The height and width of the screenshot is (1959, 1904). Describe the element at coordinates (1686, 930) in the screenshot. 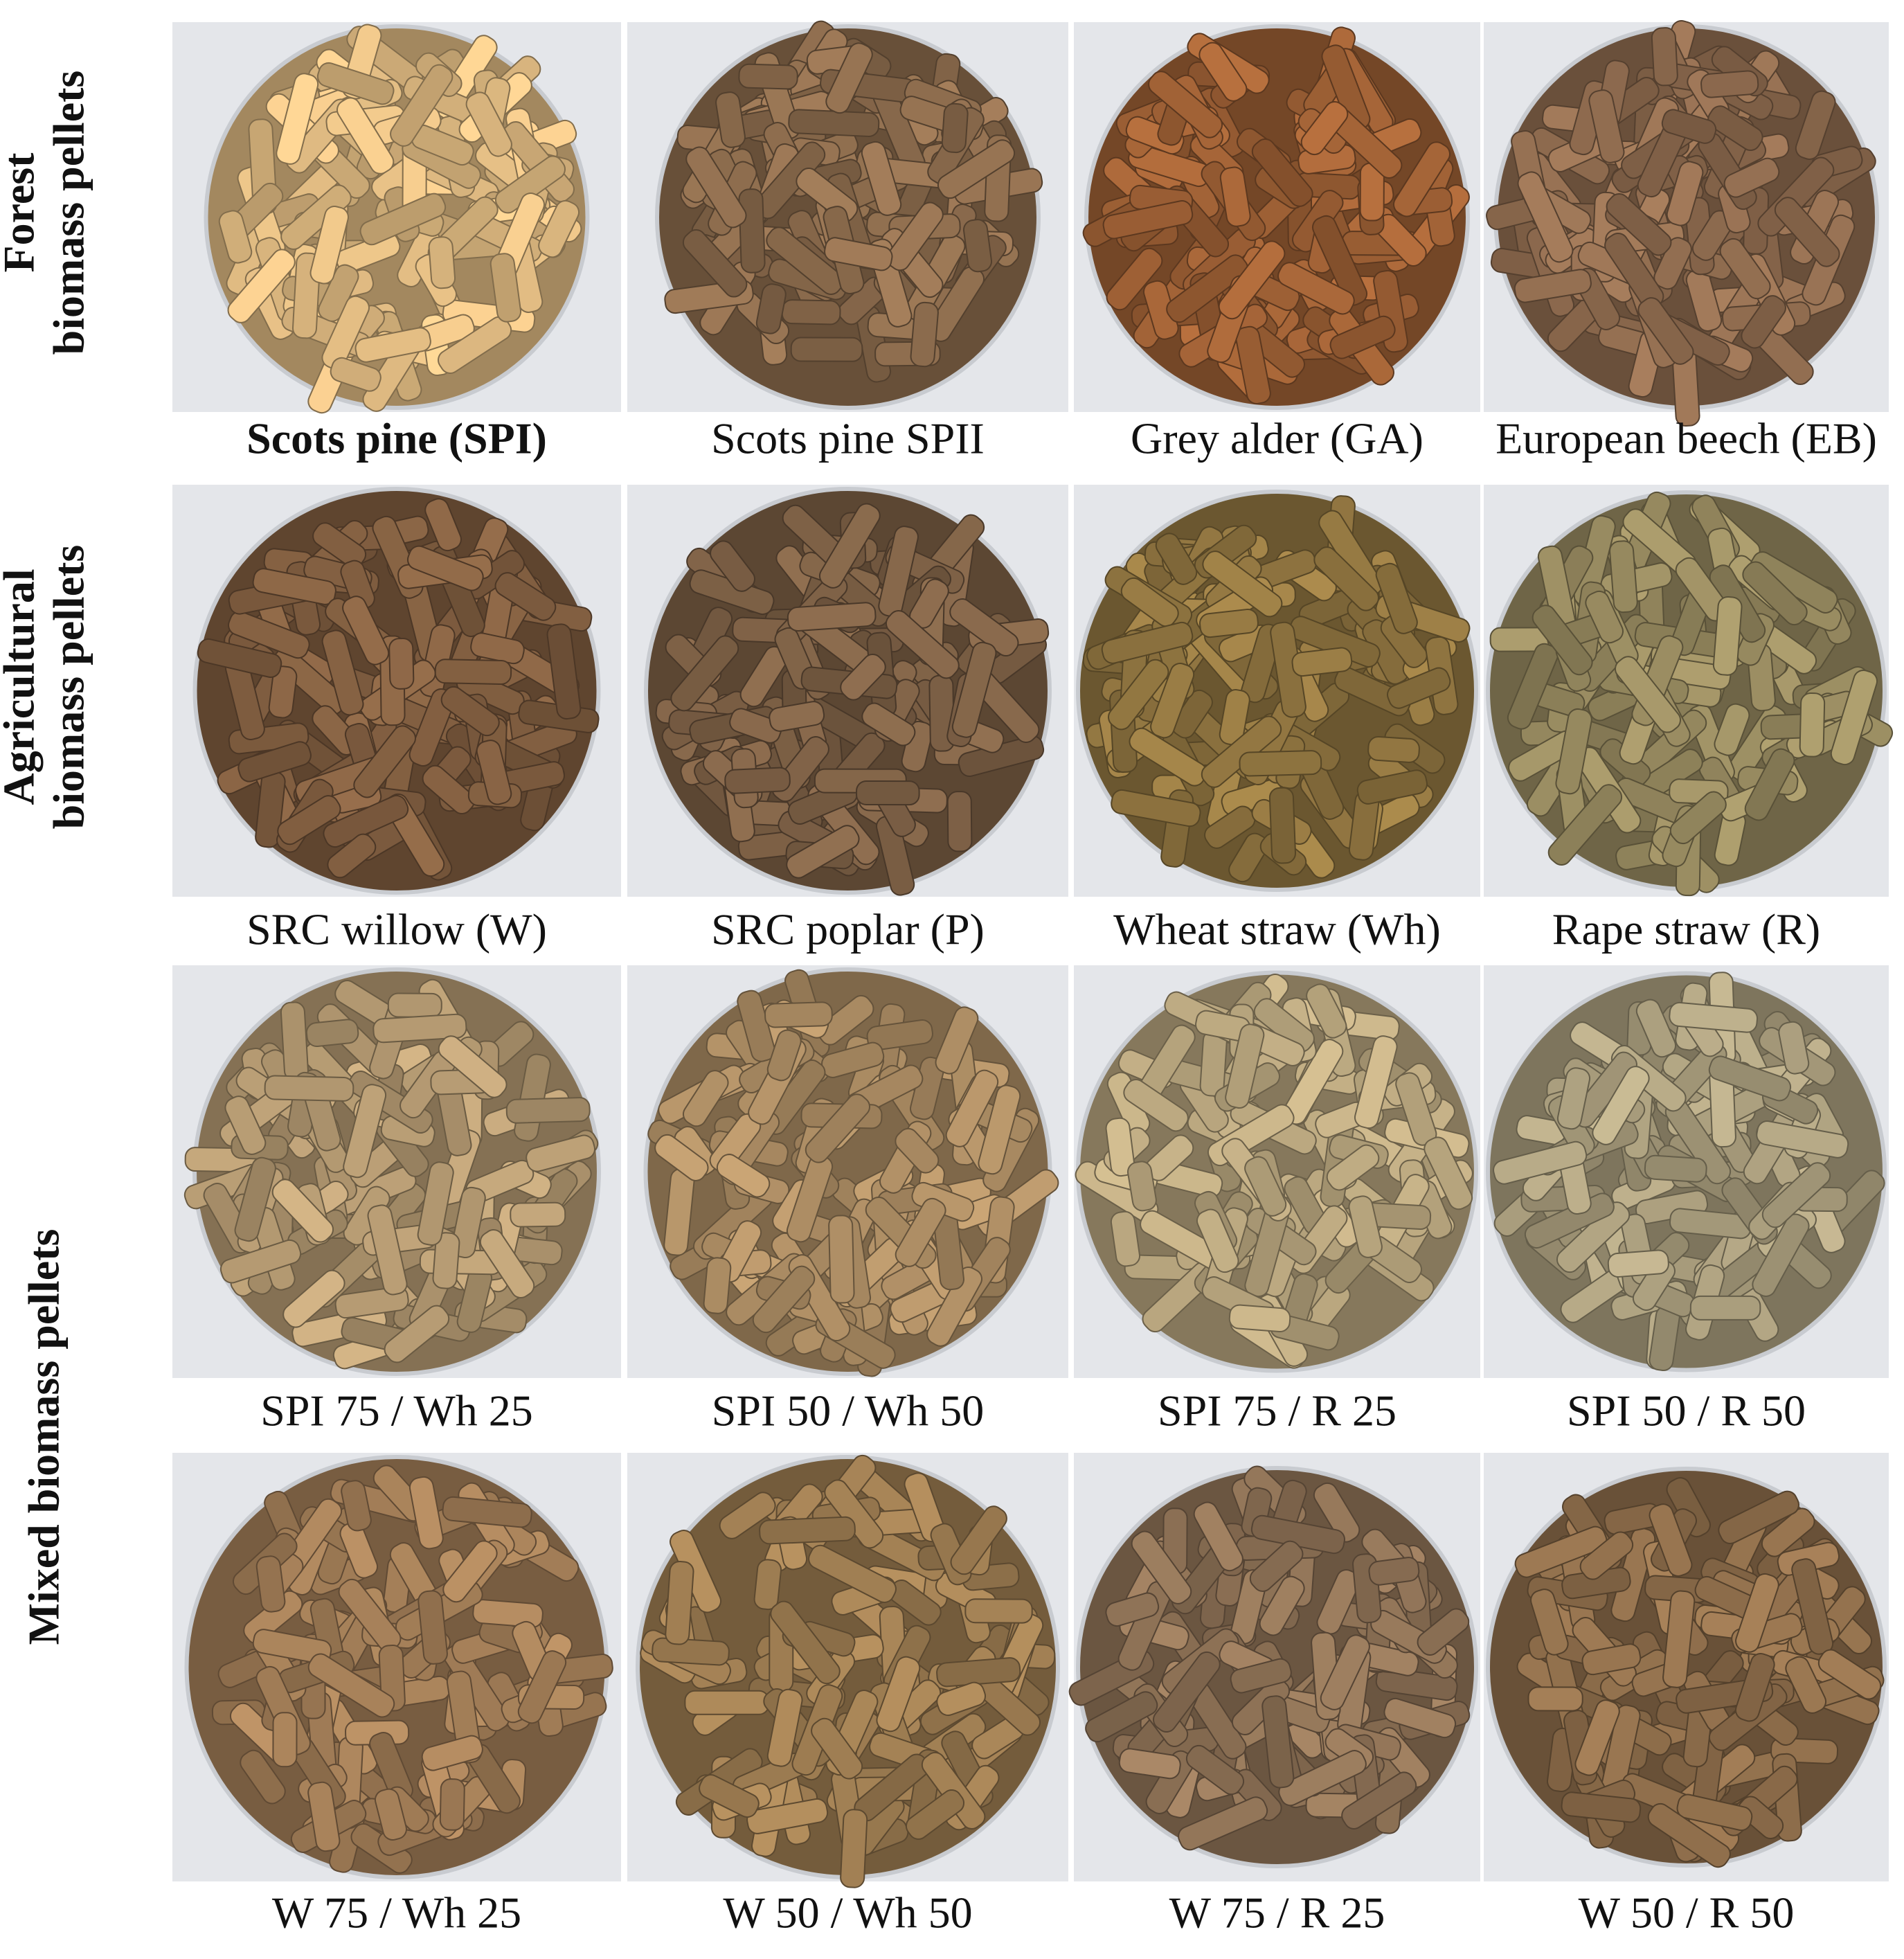

I see `panel-caption: Rape straw (R)` at that location.